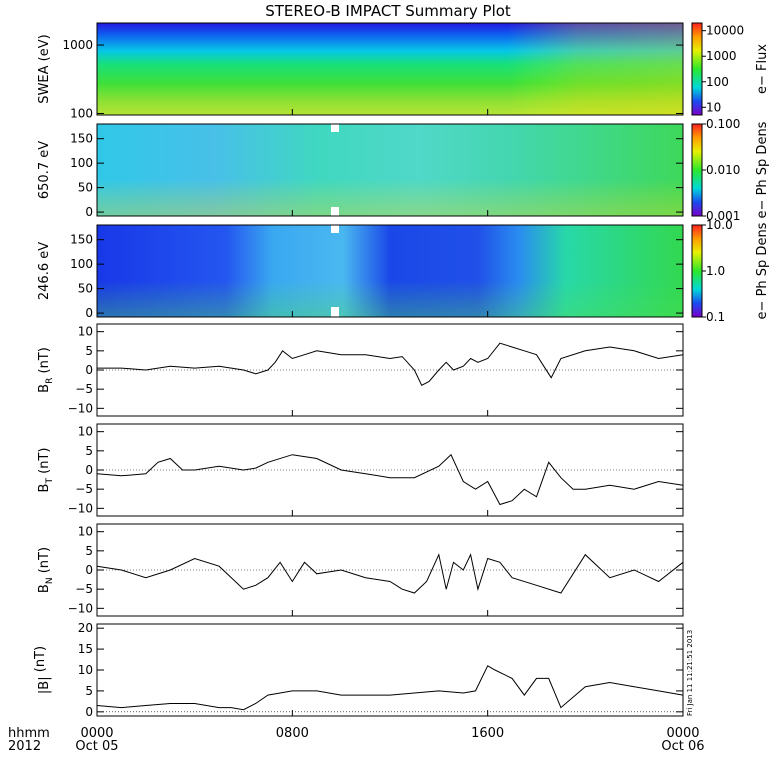 Image resolution: width=780 pixels, height=780 pixels. I want to click on y-axis-label: BN (nT), so click(46, 570).